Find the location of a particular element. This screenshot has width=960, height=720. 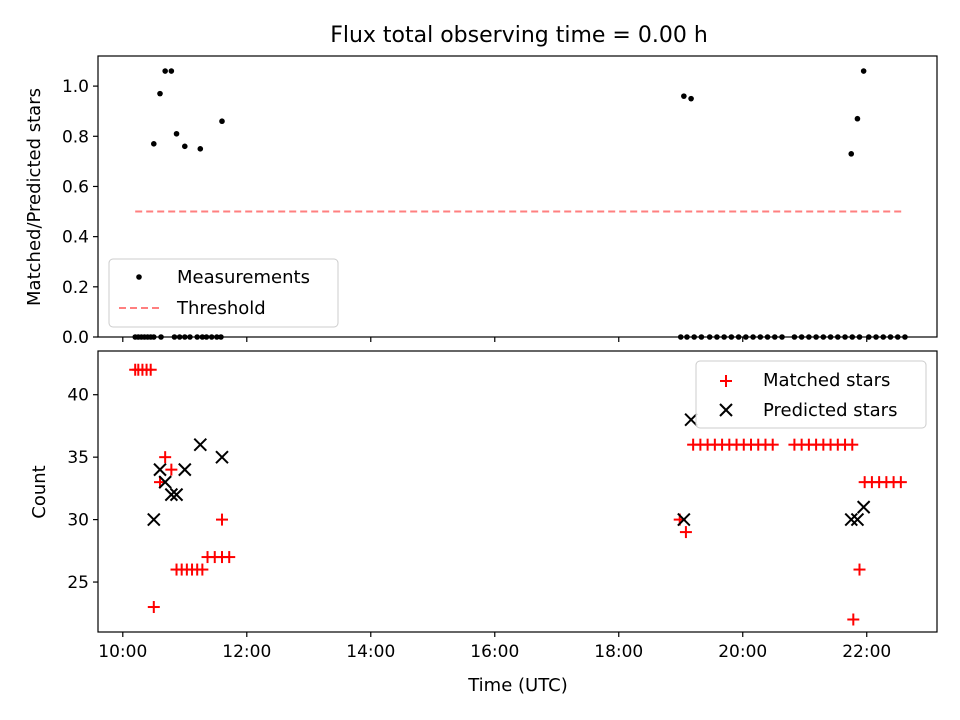

legend-predicted-label: Predicted stars is located at coordinates (830, 410).